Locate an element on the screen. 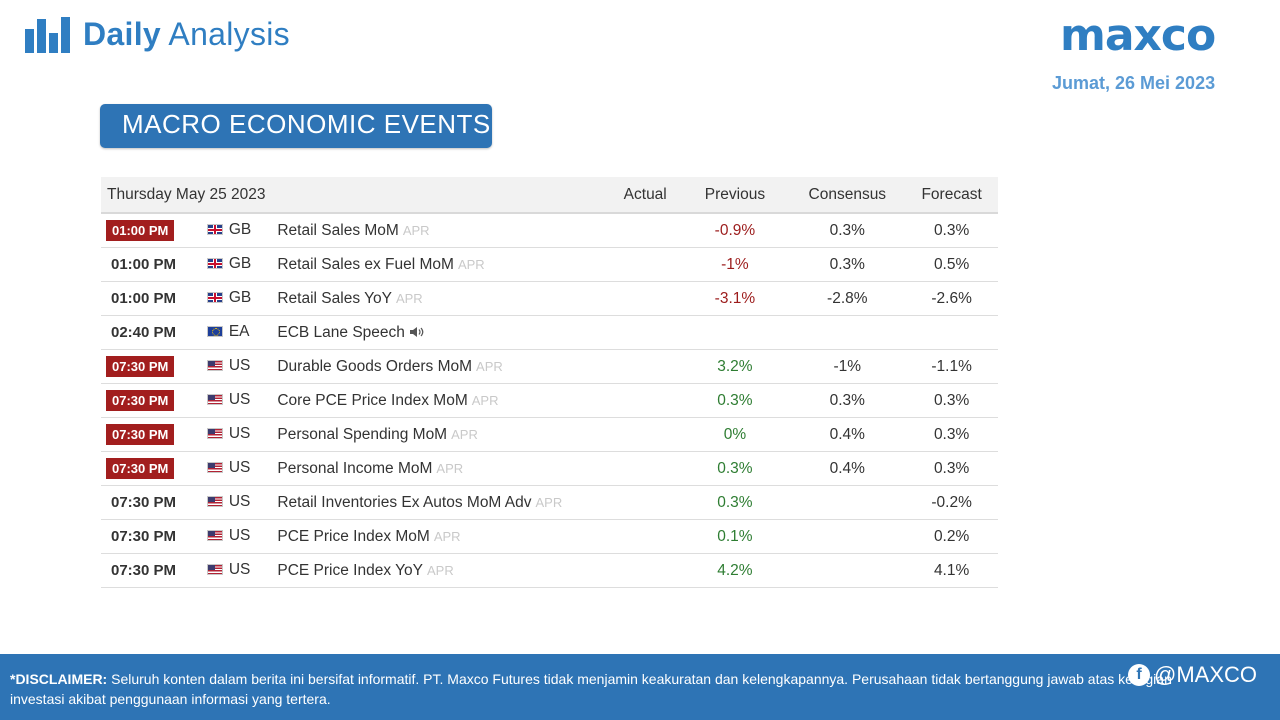 Image resolution: width=1280 pixels, height=720 pixels. country-code: GB is located at coordinates (240, 263).